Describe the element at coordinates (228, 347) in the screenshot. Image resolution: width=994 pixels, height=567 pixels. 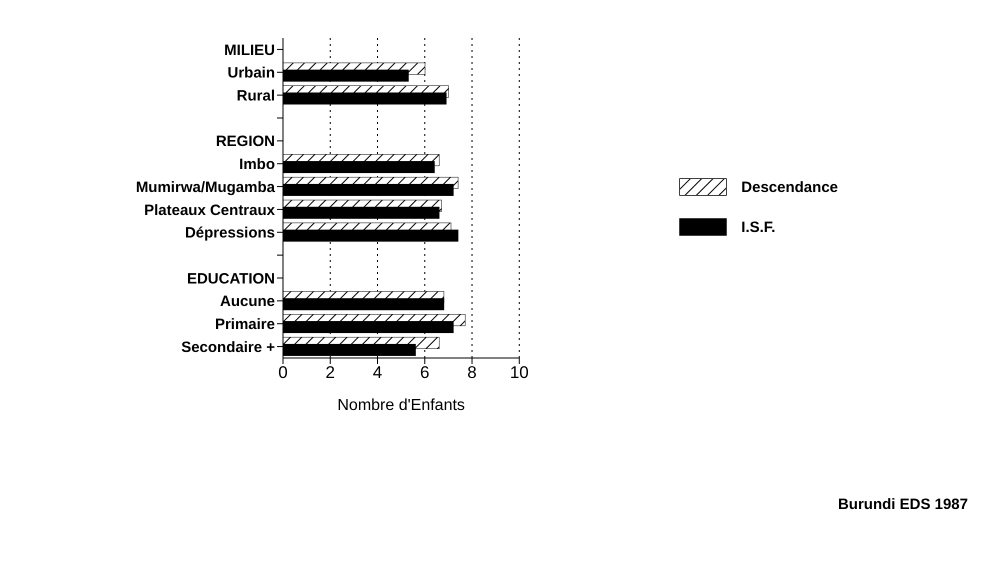
I see `y-tick-label: Secondaire +` at that location.